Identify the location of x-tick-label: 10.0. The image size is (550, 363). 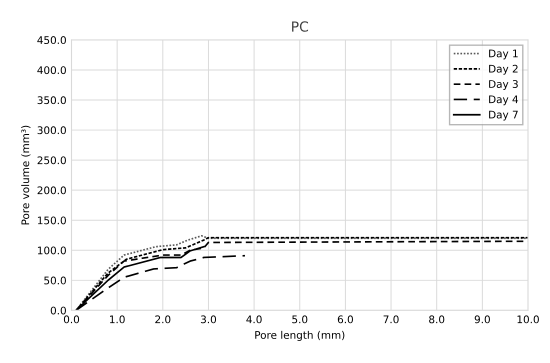
(528, 319).